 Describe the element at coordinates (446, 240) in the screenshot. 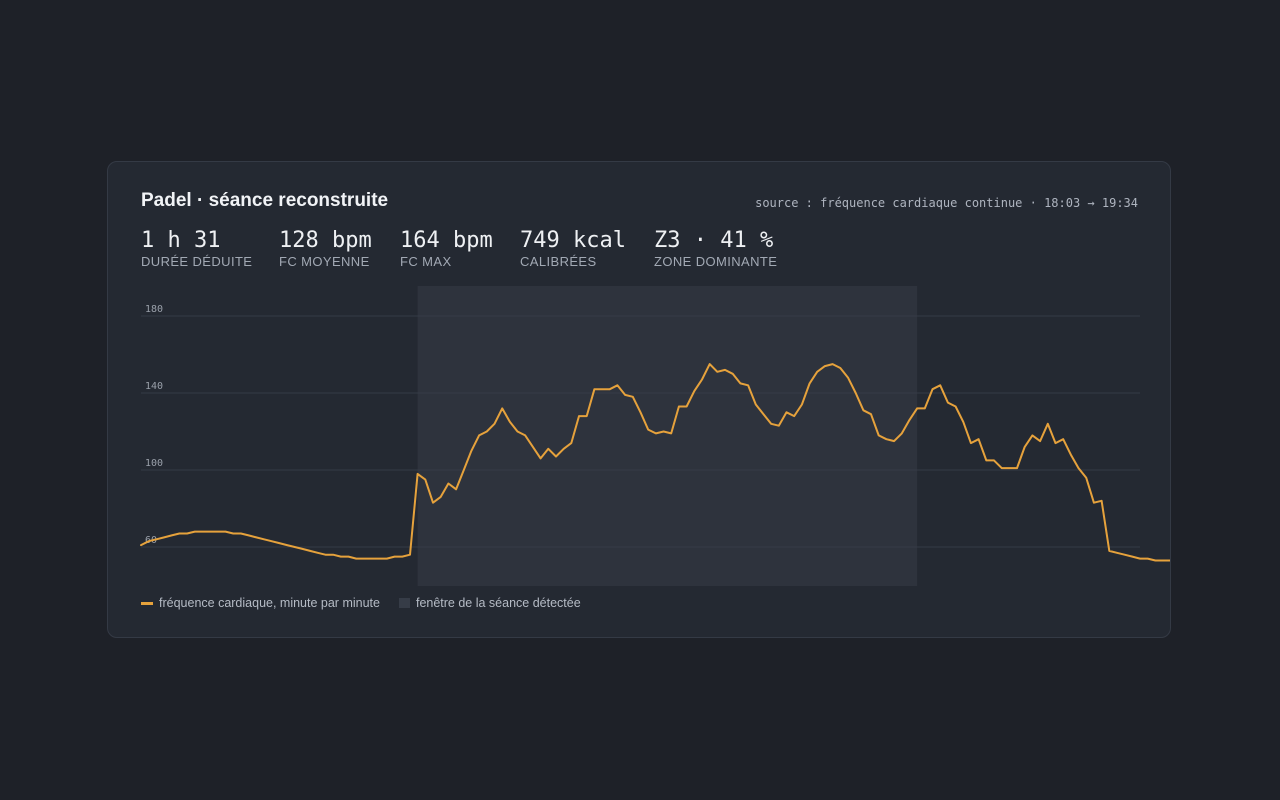

I see `stat-value: 164 bpm` at that location.